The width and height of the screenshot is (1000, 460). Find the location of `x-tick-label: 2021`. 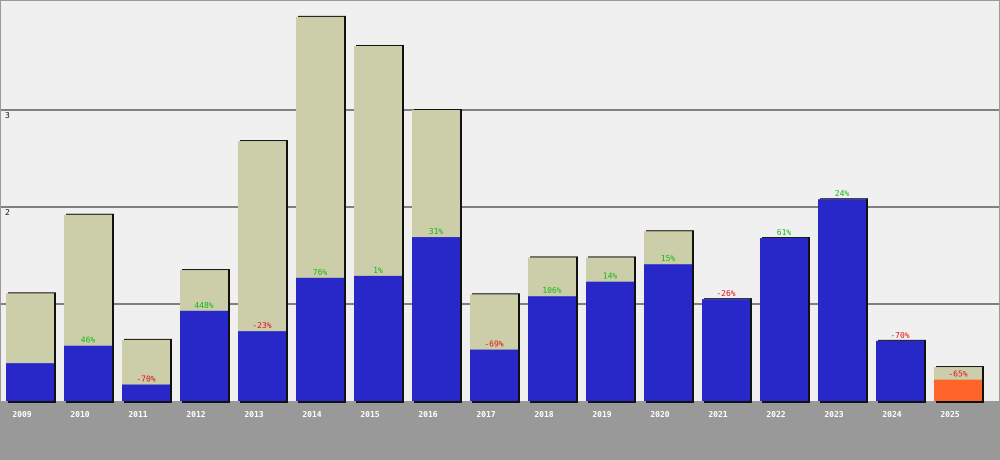

x-tick-label: 2021 is located at coordinates (717, 414).